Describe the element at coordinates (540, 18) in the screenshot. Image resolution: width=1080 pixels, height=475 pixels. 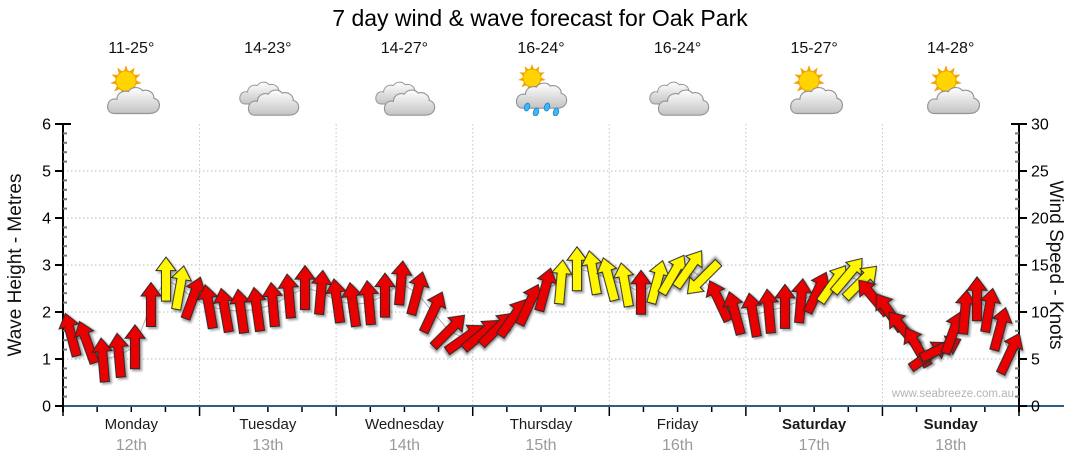
I see `chart-title: 7 day wind & wave forecast for Oak Park` at that location.